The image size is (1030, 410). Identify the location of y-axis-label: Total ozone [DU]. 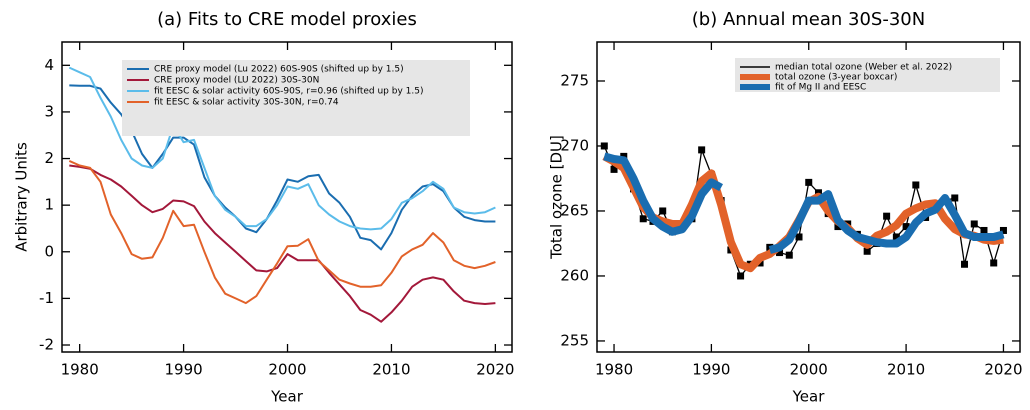
(557, 197).